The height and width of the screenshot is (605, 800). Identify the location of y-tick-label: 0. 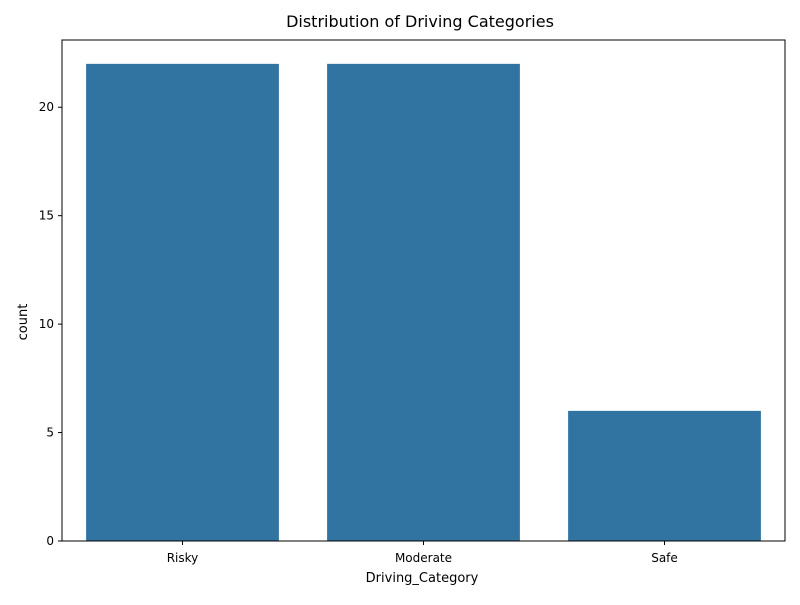
(50, 541).